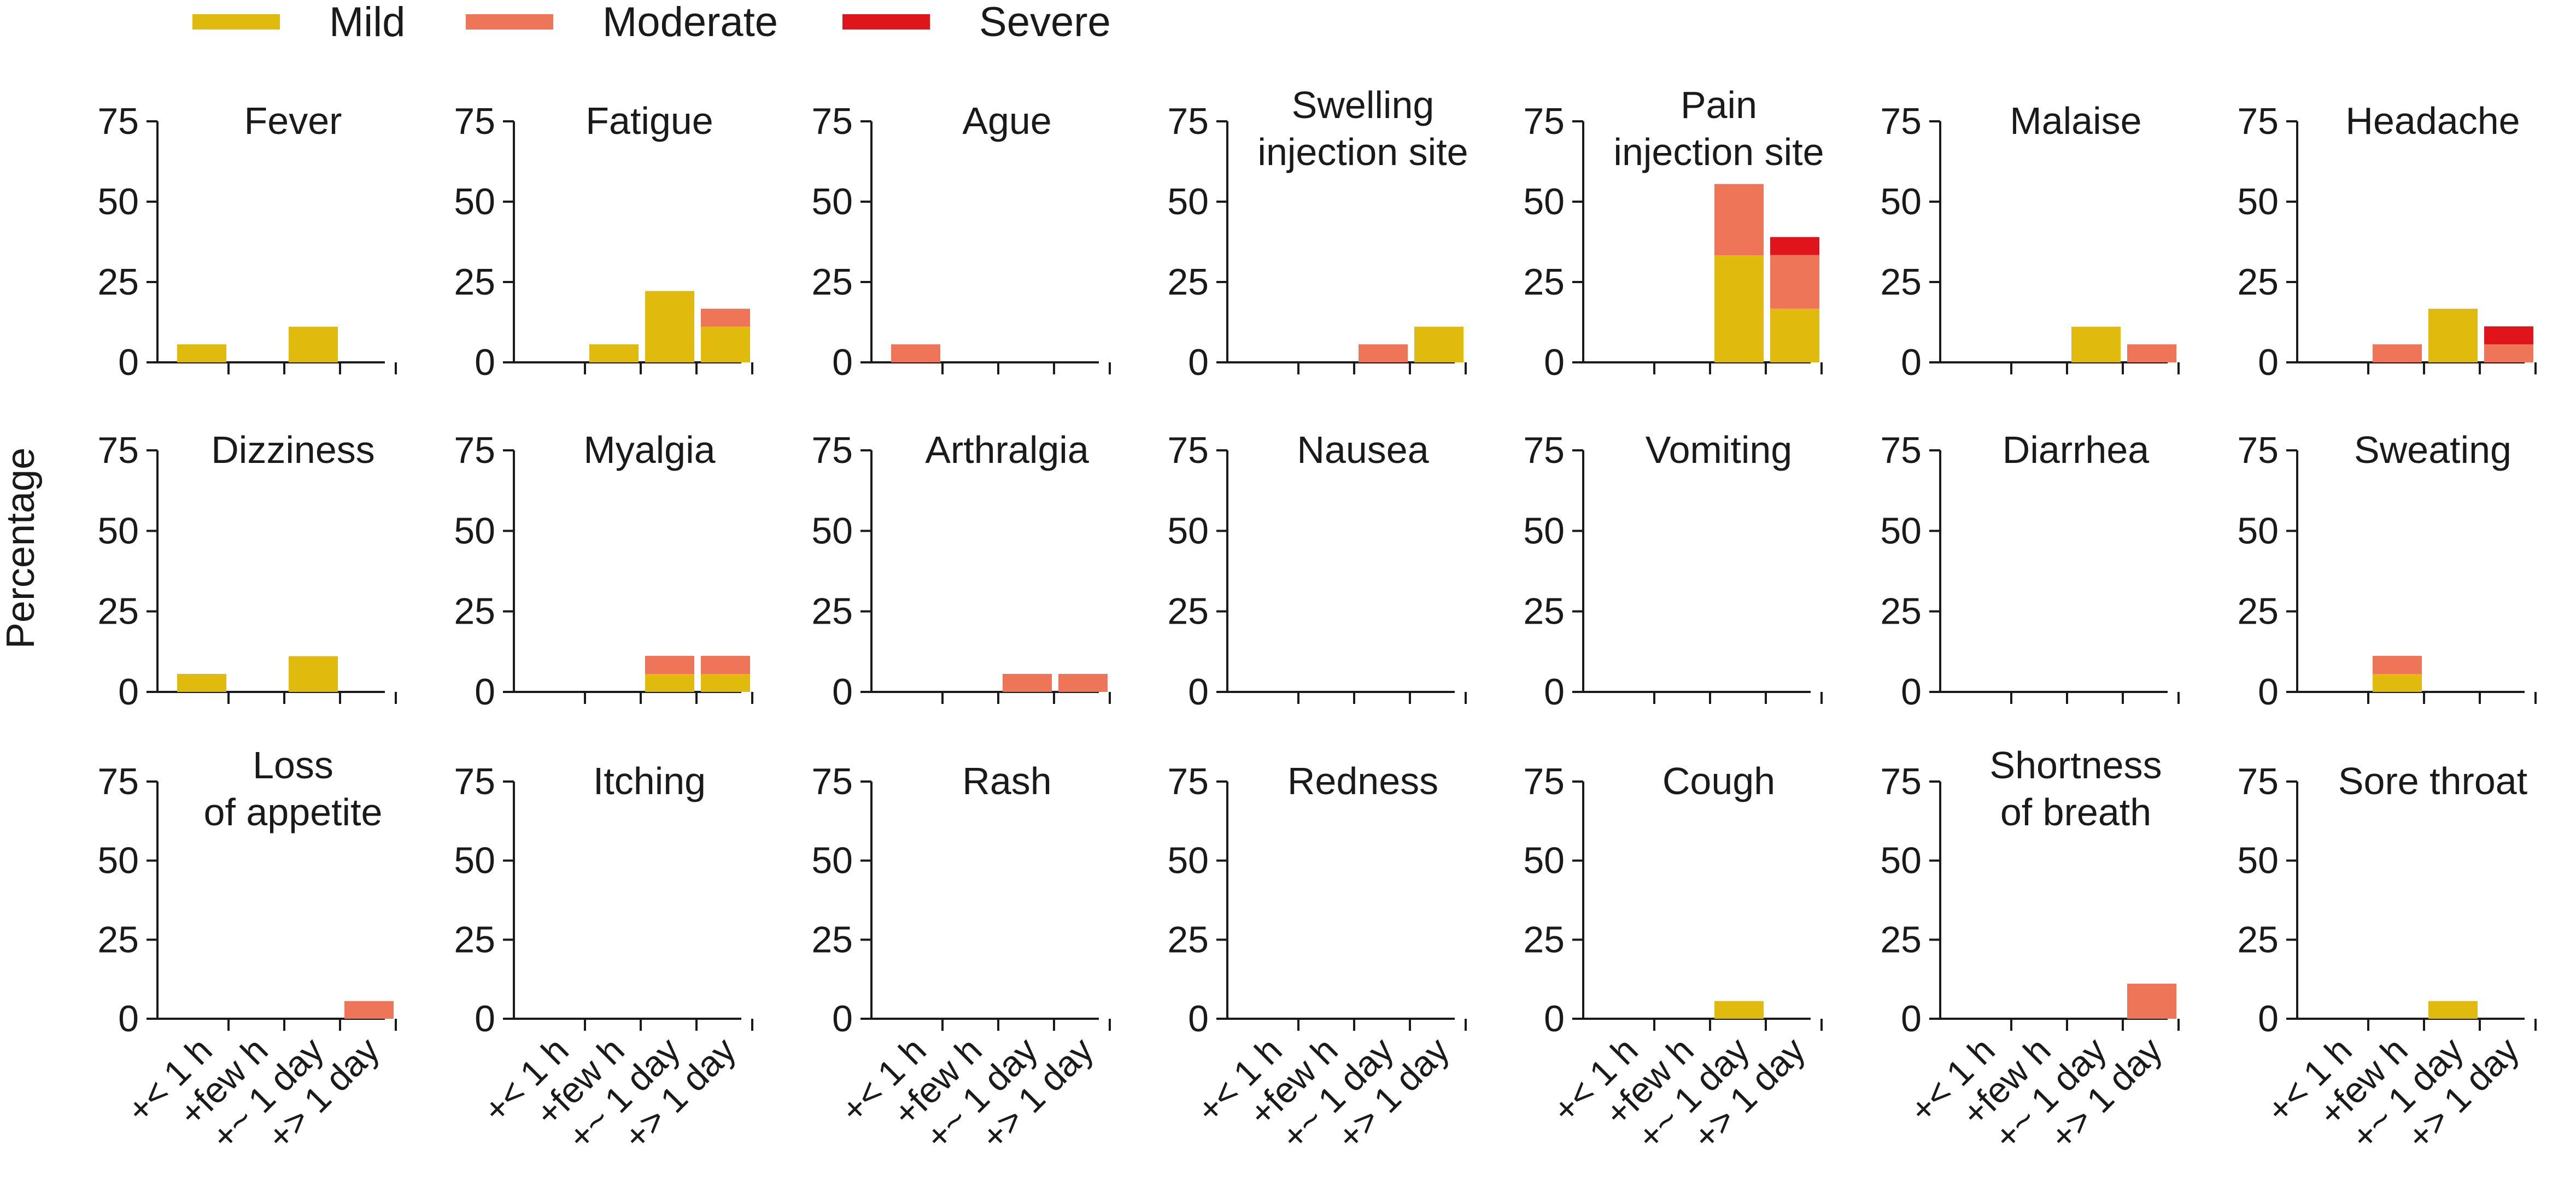 The width and height of the screenshot is (2576, 1192). What do you see at coordinates (247, 241) in the screenshot?
I see `panel-fever: 0 25 50 75 Fever` at bounding box center [247, 241].